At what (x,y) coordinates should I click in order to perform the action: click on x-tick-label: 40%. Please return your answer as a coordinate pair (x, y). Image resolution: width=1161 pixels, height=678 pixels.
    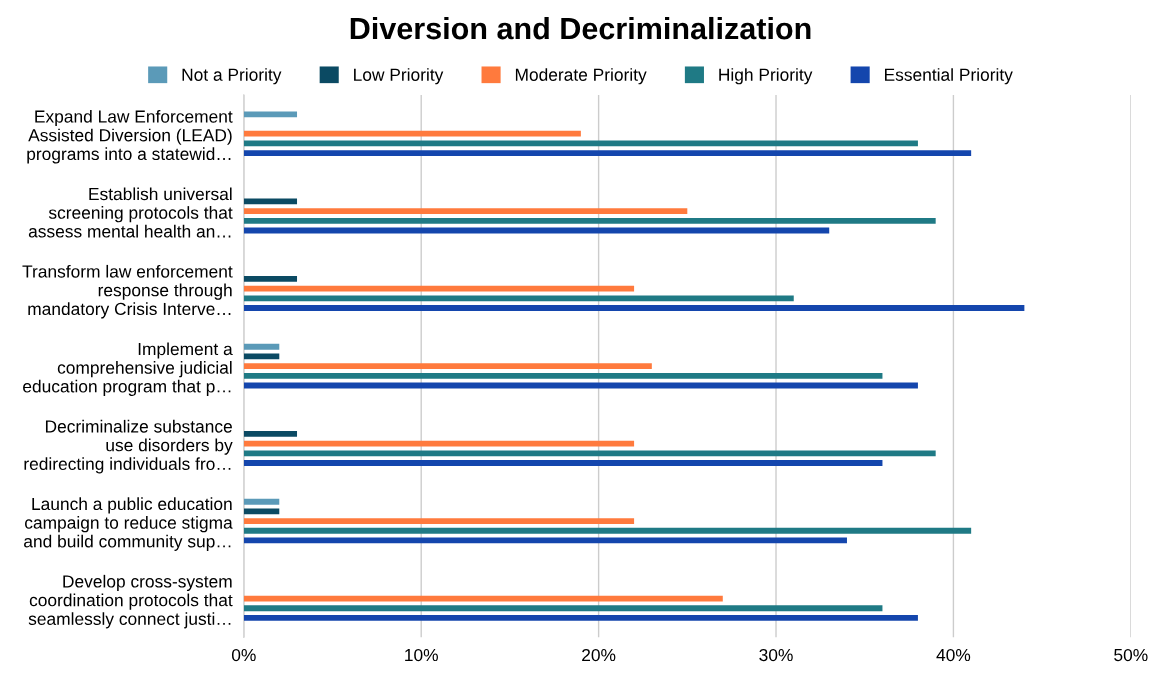
    Looking at the image, I should click on (953, 655).